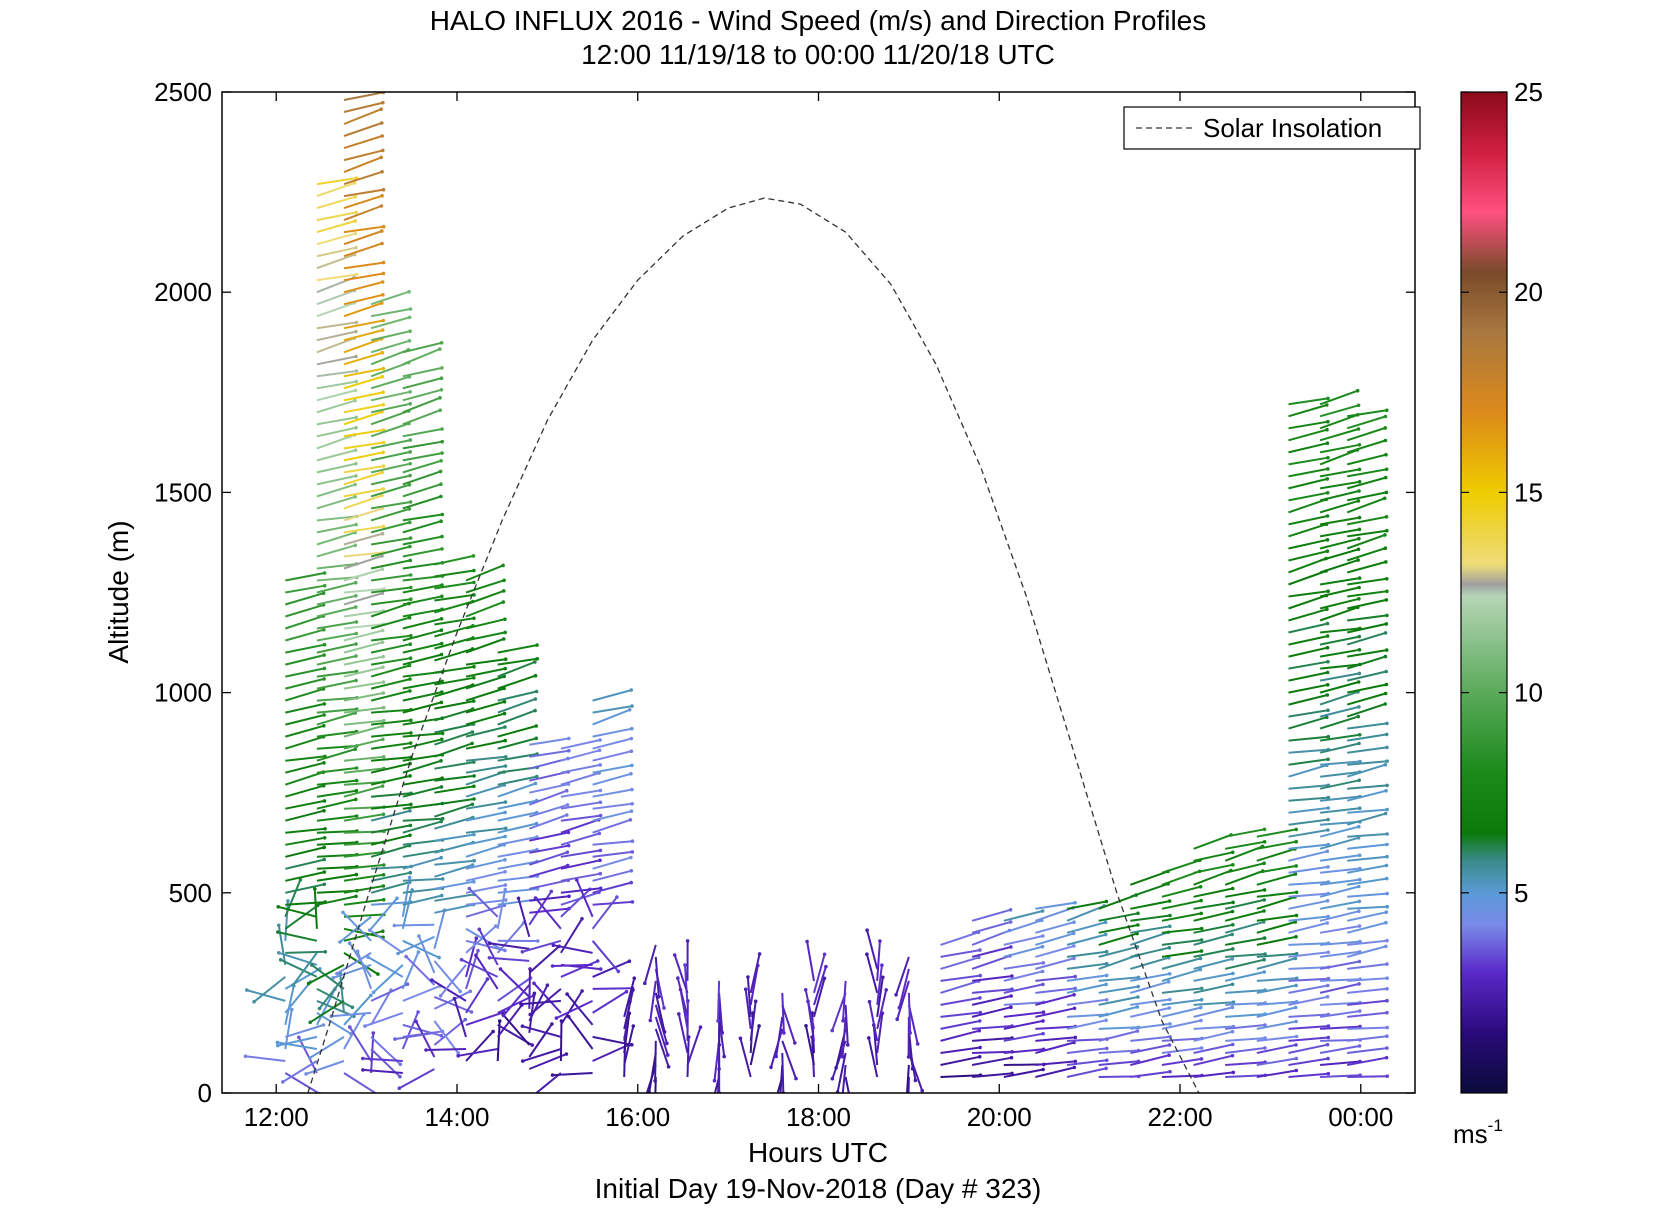 The width and height of the screenshot is (1679, 1216). I want to click on colorbar-unit-exponent: -1, so click(1495, 1125).